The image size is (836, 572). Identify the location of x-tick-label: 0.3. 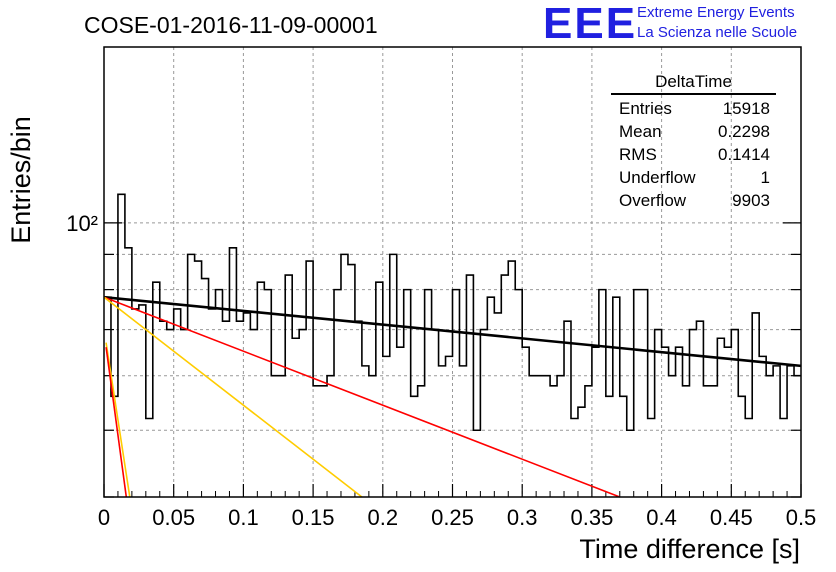
(522, 517).